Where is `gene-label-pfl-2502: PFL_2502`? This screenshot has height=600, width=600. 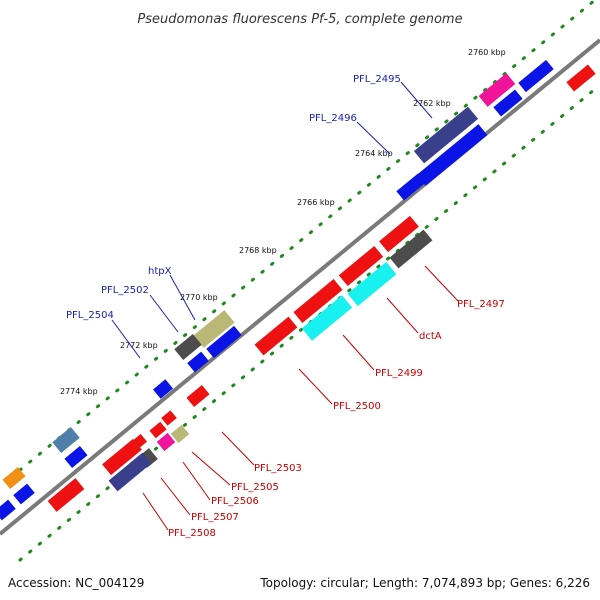 gene-label-pfl-2502: PFL_2502 is located at coordinates (125, 290).